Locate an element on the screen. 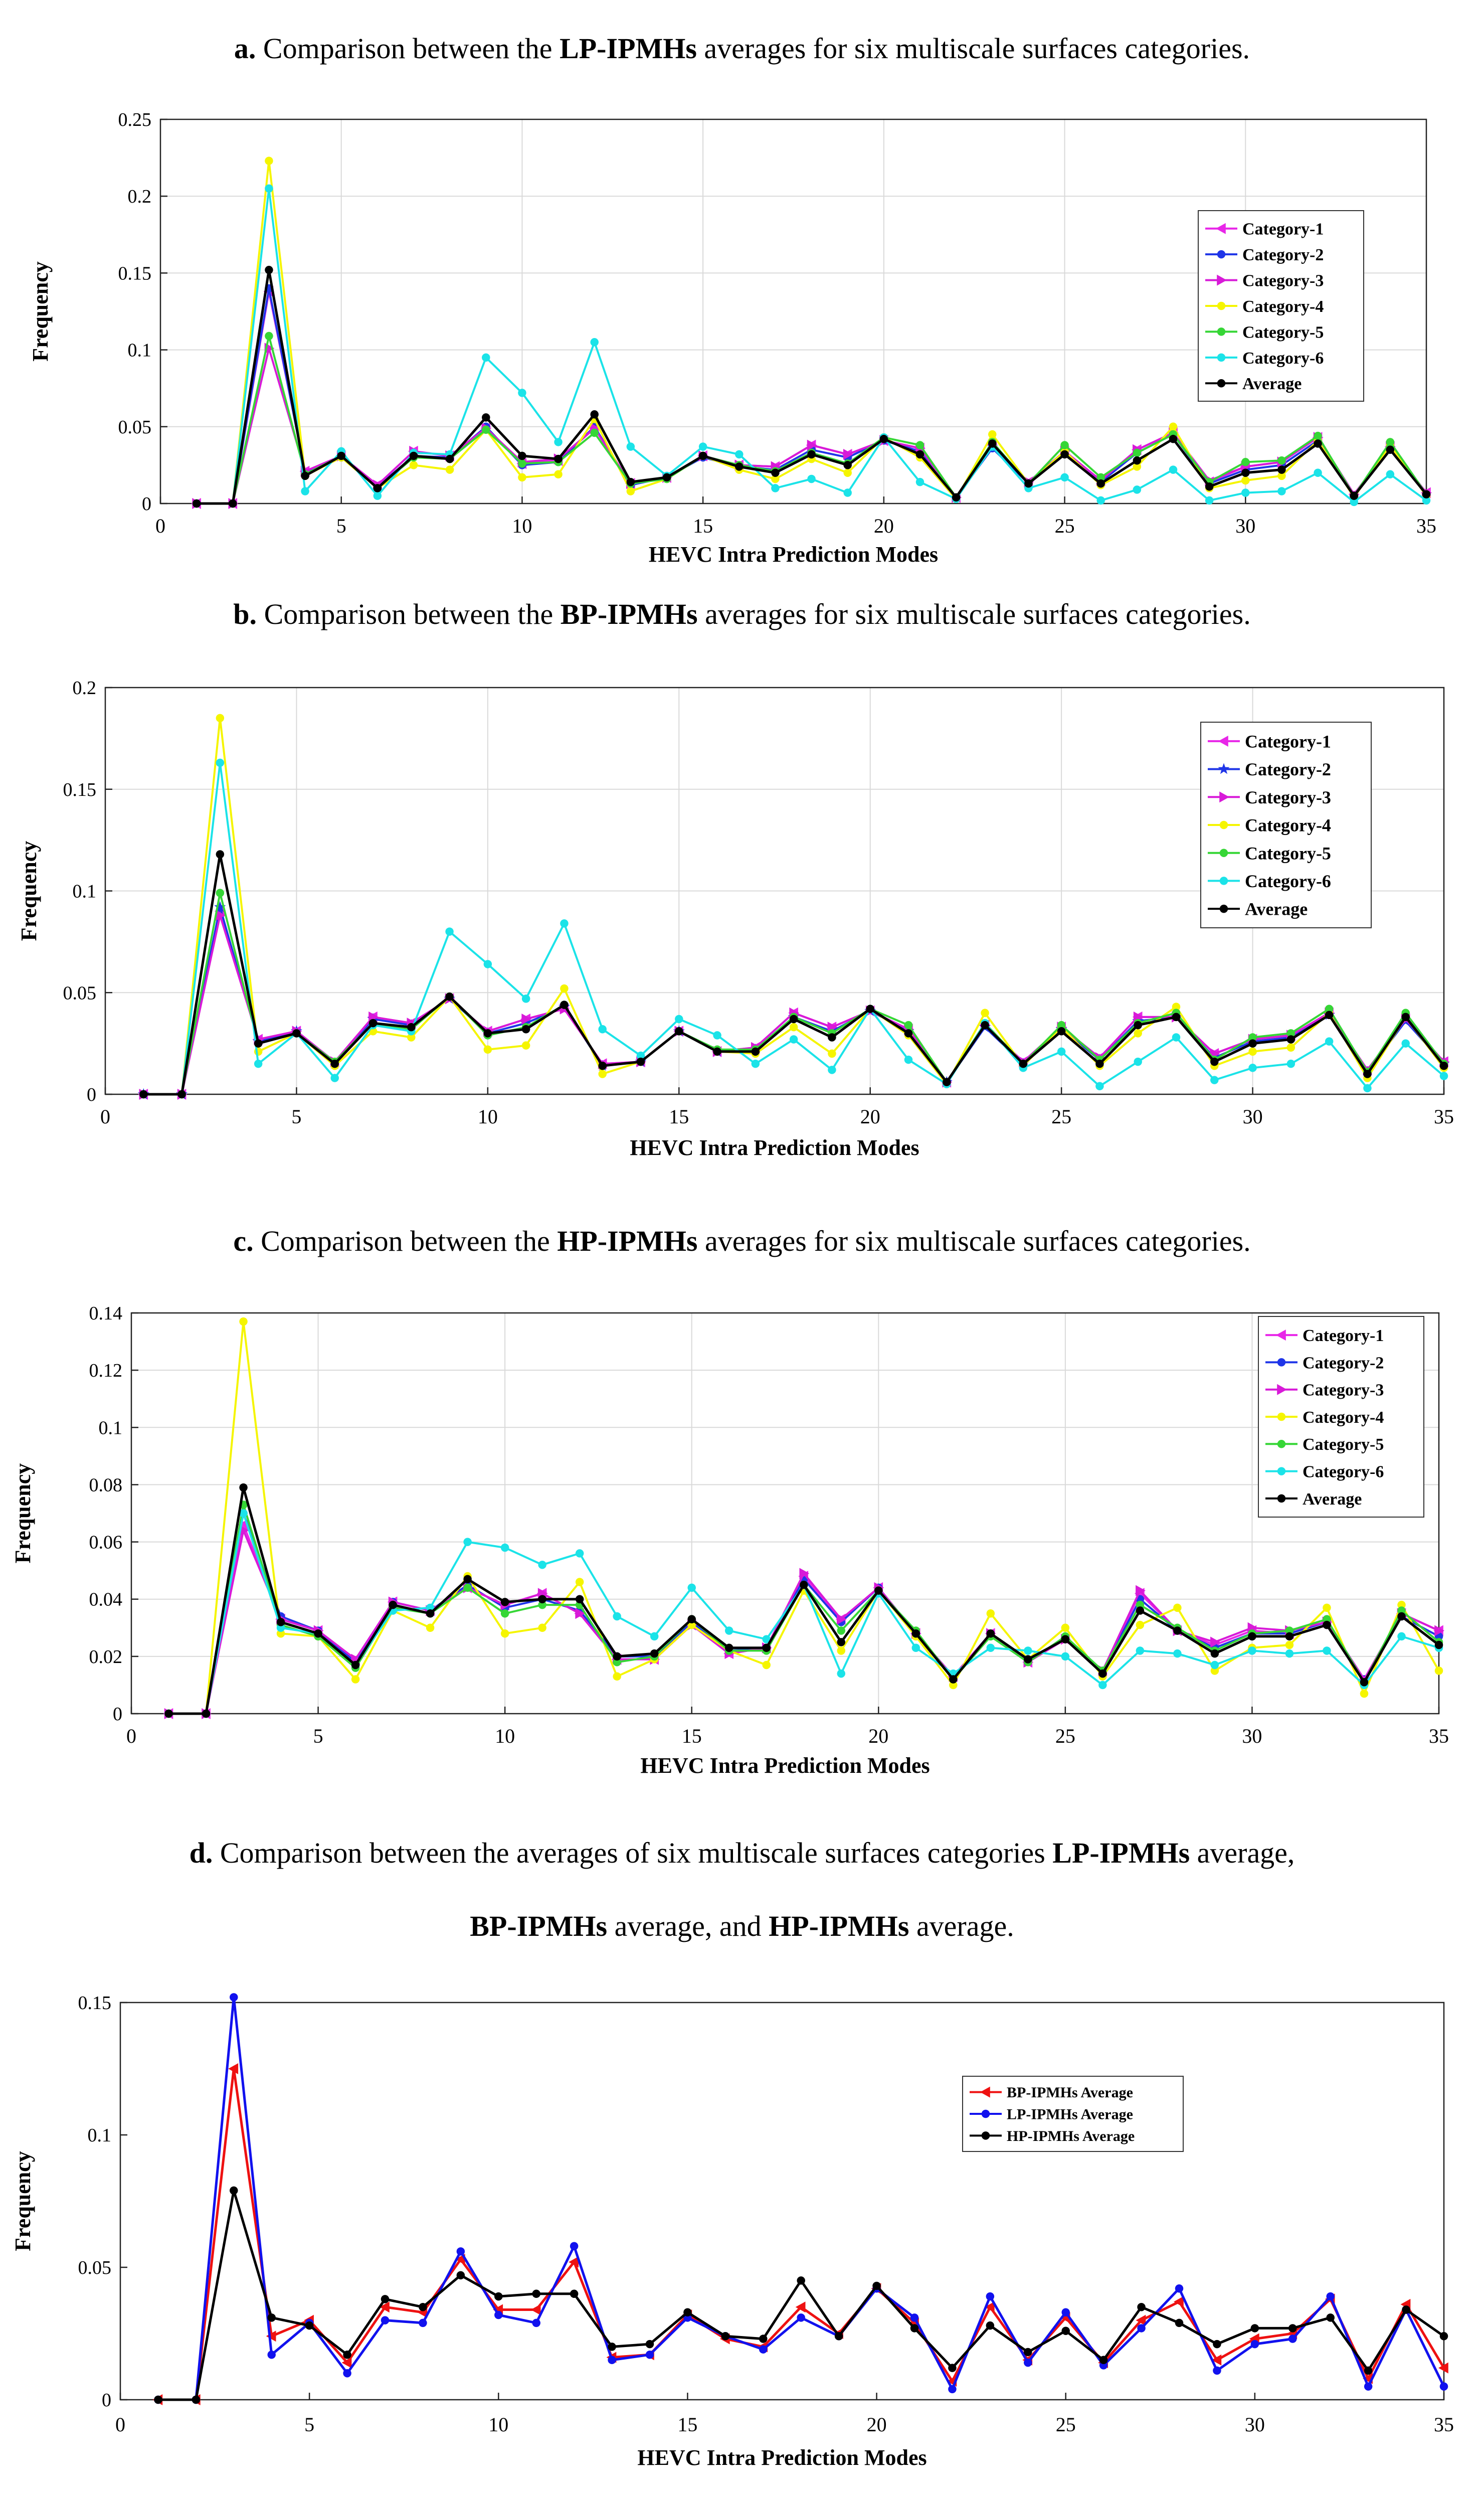 The height and width of the screenshot is (2493, 1484). chart-a-xtick-label: 35 is located at coordinates (1426, 526).